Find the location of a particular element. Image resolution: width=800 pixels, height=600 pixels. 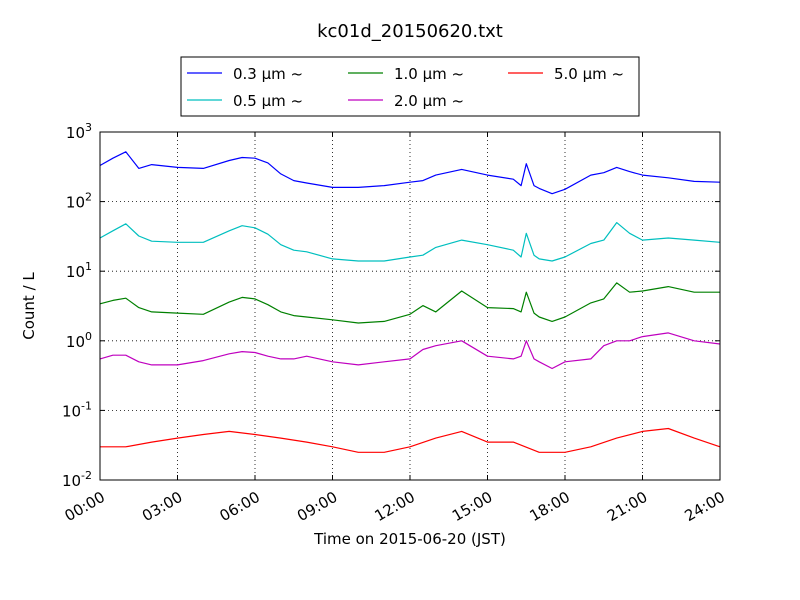

x-tick-label: 24:00 is located at coordinates (705, 506).